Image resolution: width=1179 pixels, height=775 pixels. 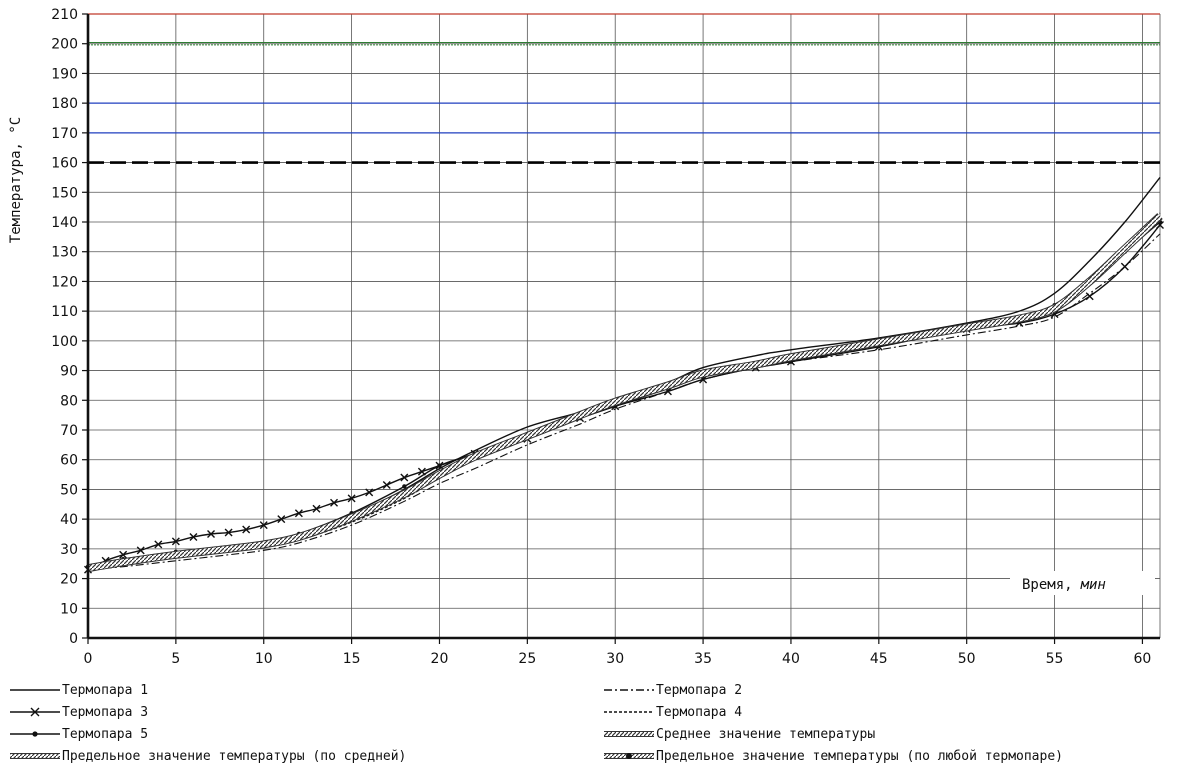 What do you see at coordinates (105, 690) in the screenshot?
I see `legend-entry-label: Термопара 1` at bounding box center [105, 690].